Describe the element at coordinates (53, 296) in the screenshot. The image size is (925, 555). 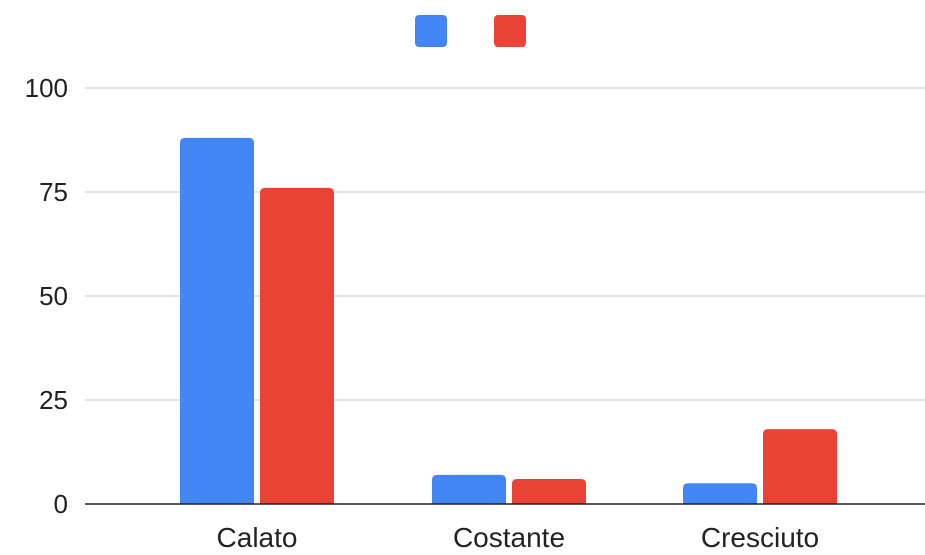
I see `y-tick-label: 50` at that location.